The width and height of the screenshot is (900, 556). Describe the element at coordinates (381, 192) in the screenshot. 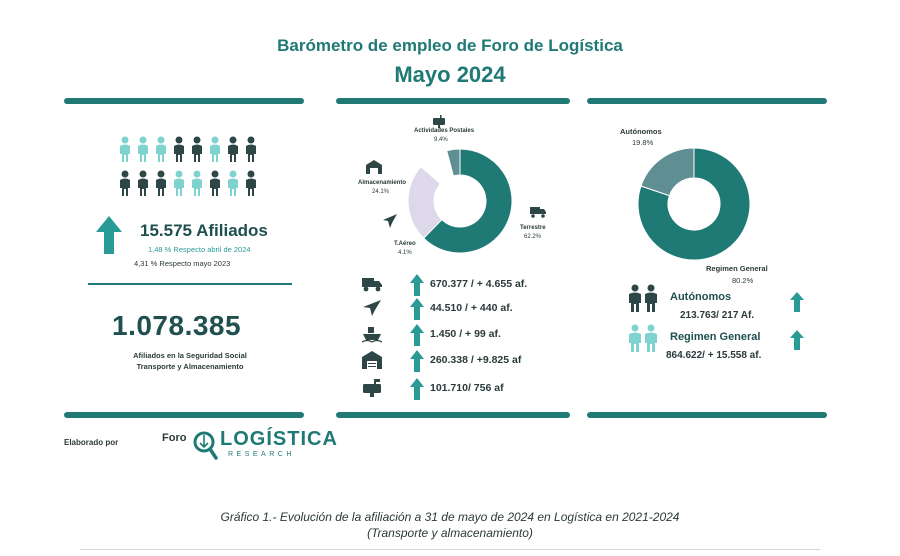

I see `value-almacenamiento: 24.1%` at that location.